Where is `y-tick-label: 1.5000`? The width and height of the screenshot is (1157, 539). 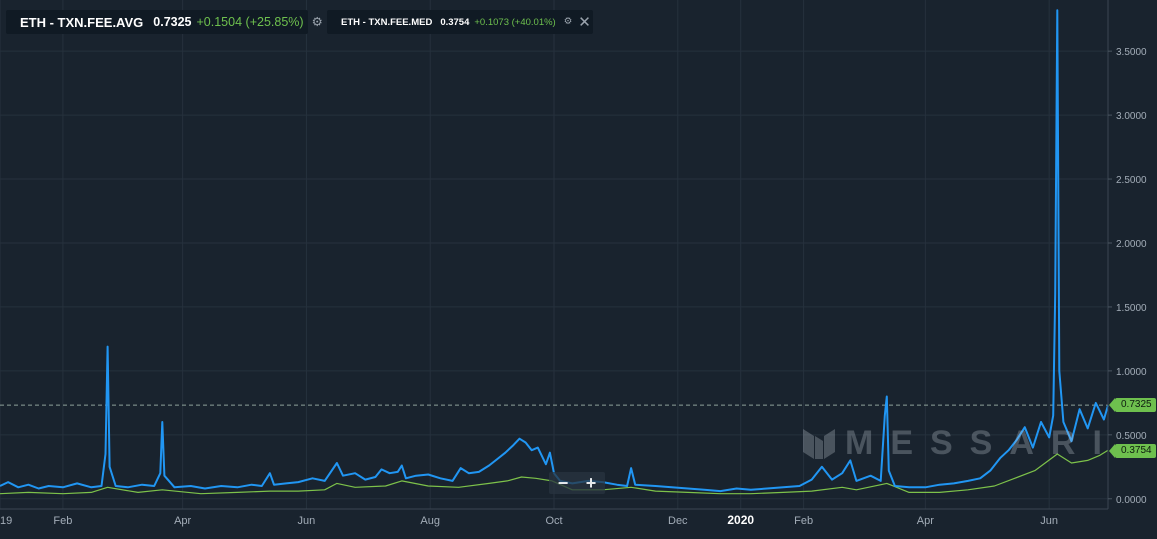
y-tick-label: 1.5000 is located at coordinates (1131, 308).